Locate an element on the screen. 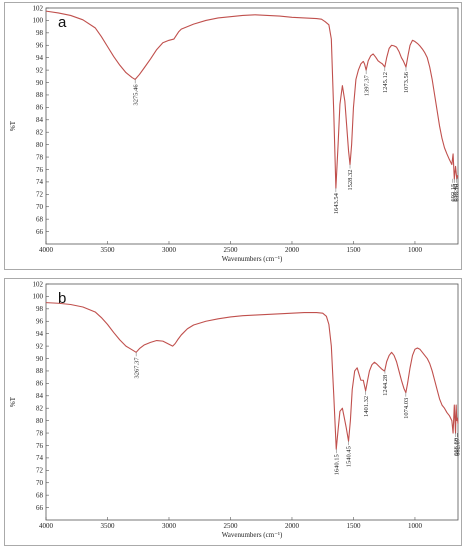 This screenshot has height=550, width=466. peak-label: 618.16 is located at coordinates (457, 192).